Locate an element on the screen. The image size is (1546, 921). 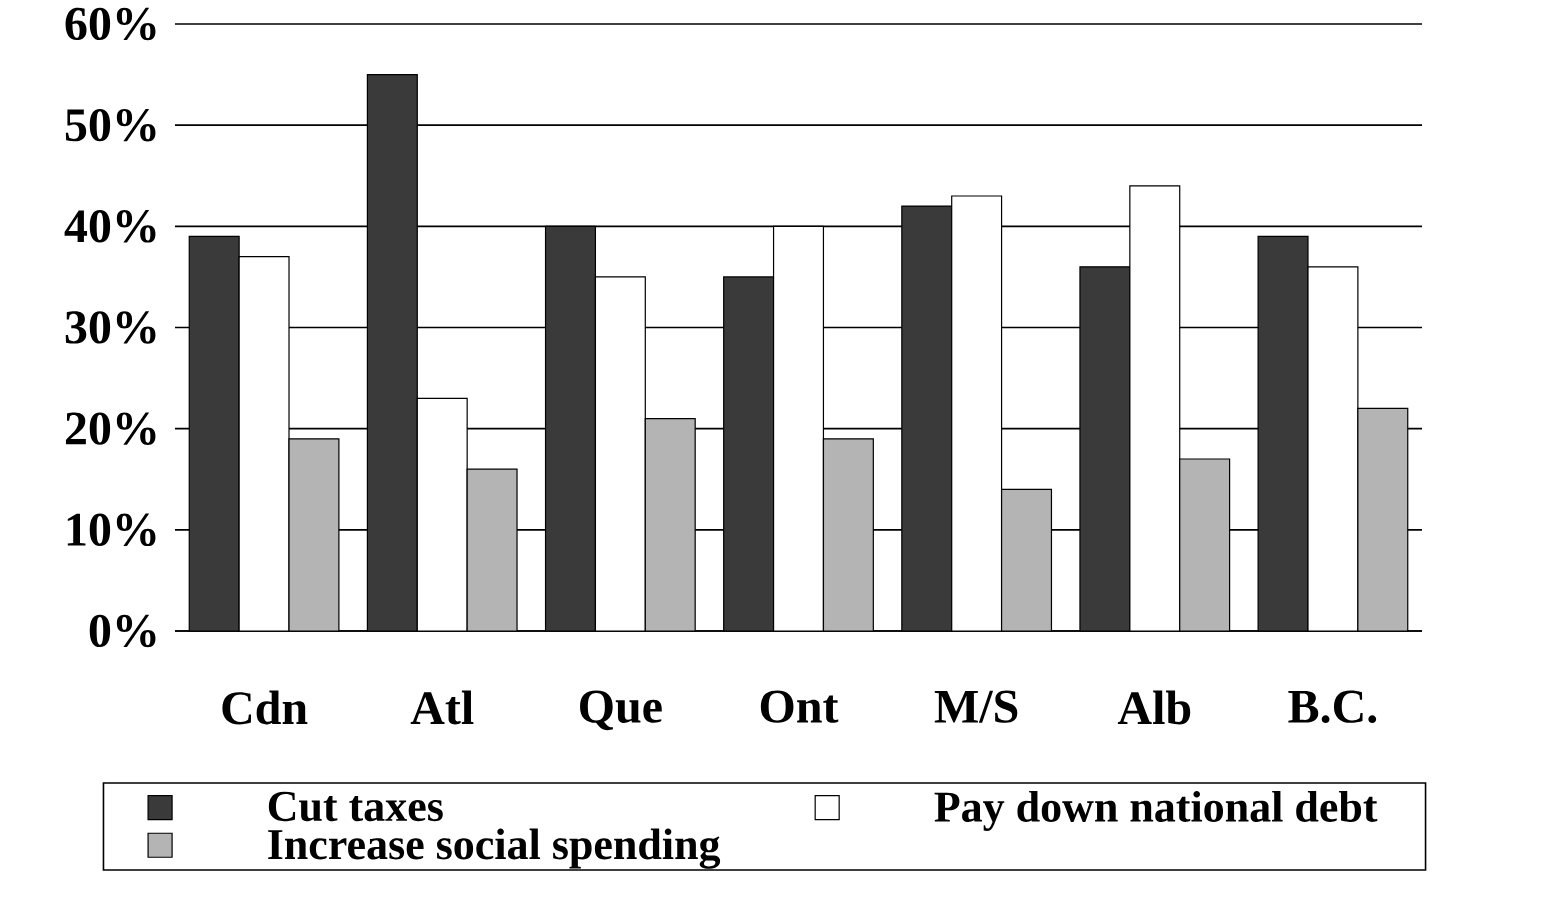
x-tick-label: Que is located at coordinates (621, 710).